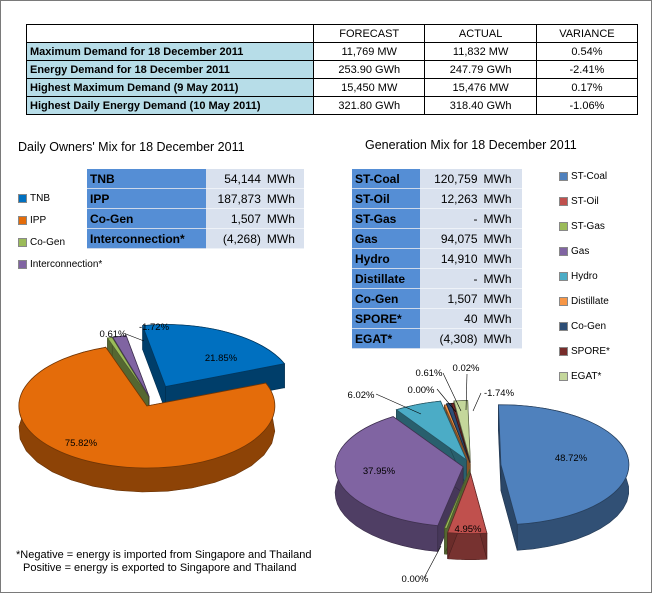  What do you see at coordinates (386, 258) in the screenshot?
I see `gen-name: Hydro` at bounding box center [386, 258].